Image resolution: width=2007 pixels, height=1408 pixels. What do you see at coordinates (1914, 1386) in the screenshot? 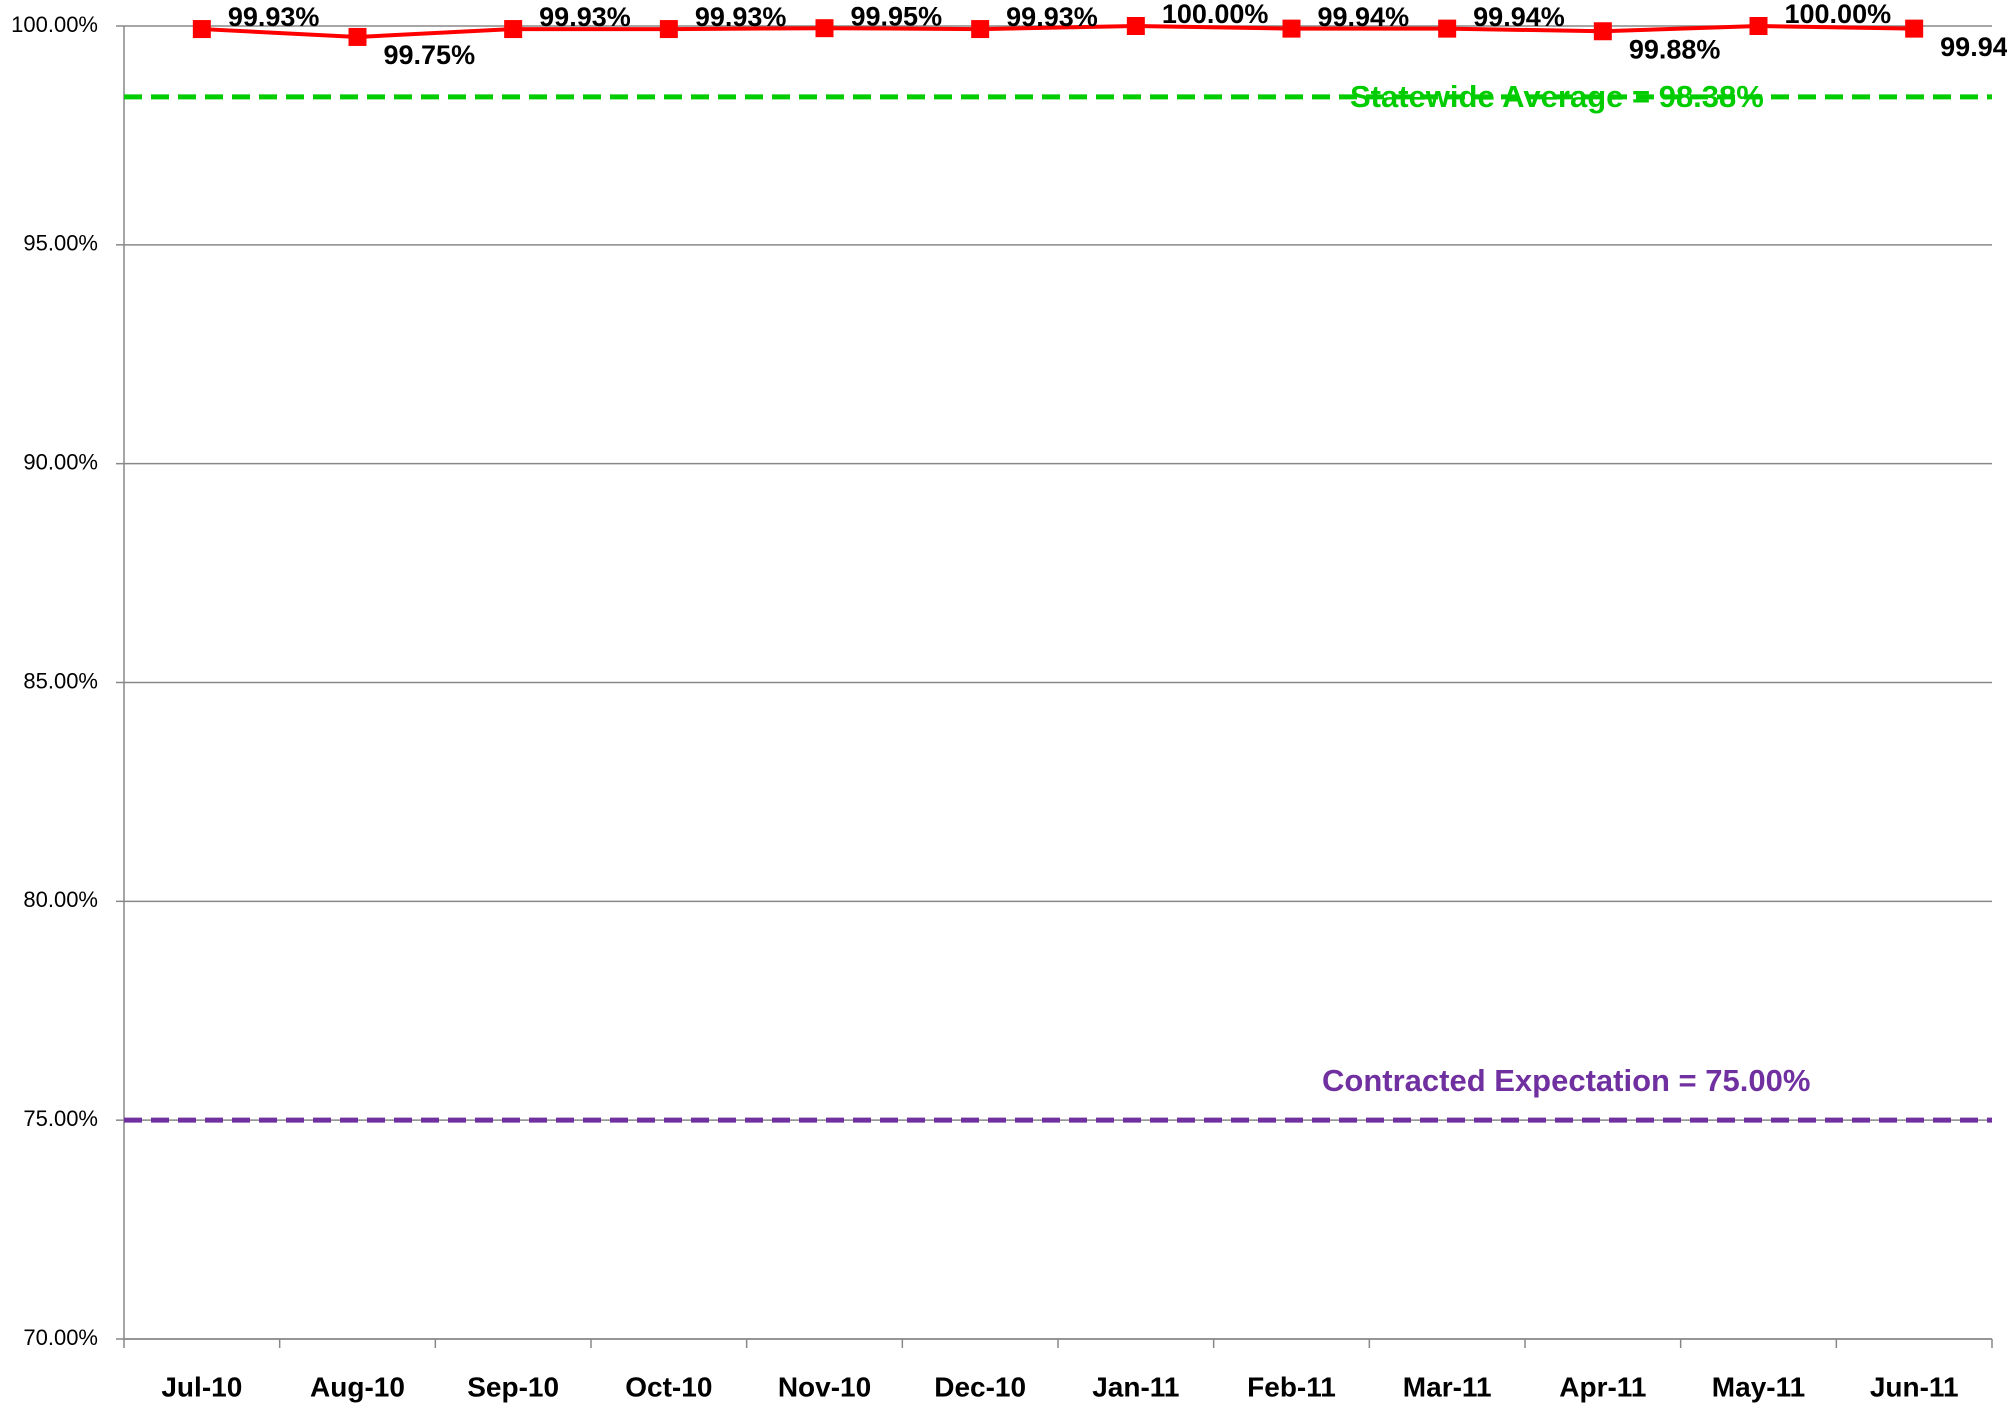
I see `x-tick-label: Jun-11` at bounding box center [1914, 1386].